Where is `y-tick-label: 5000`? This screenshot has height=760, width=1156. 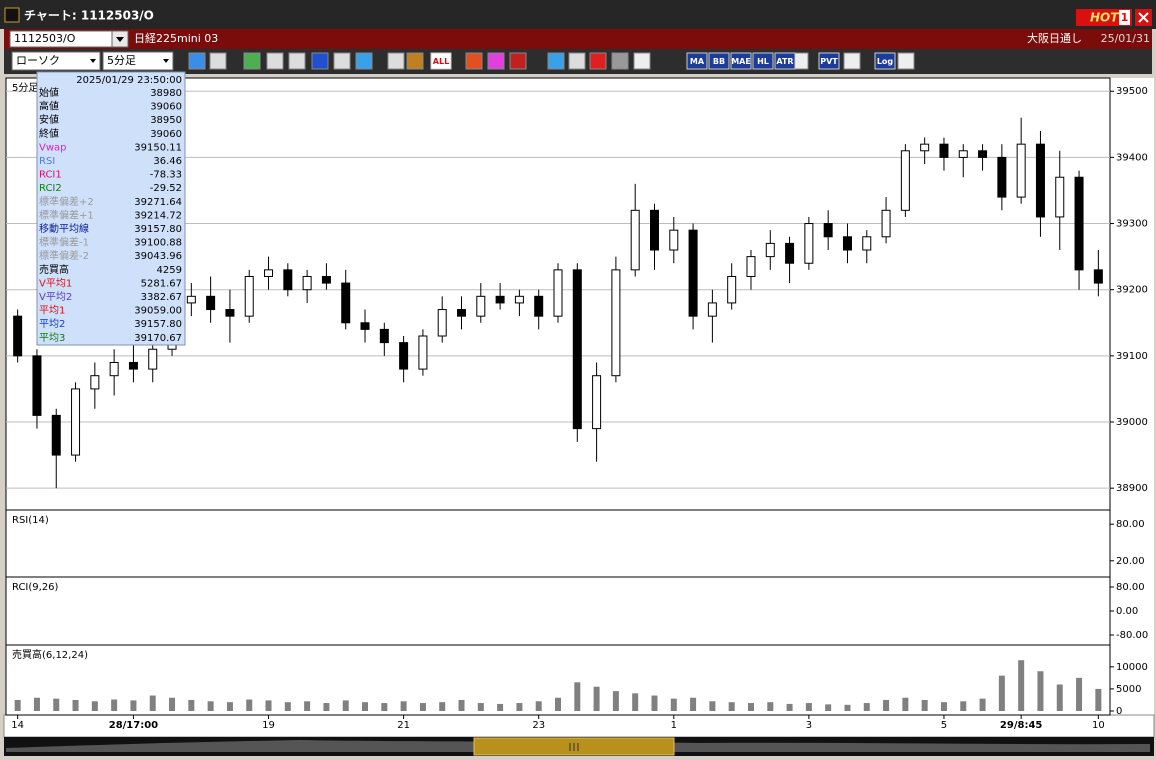 y-tick-label: 5000 is located at coordinates (1128, 689).